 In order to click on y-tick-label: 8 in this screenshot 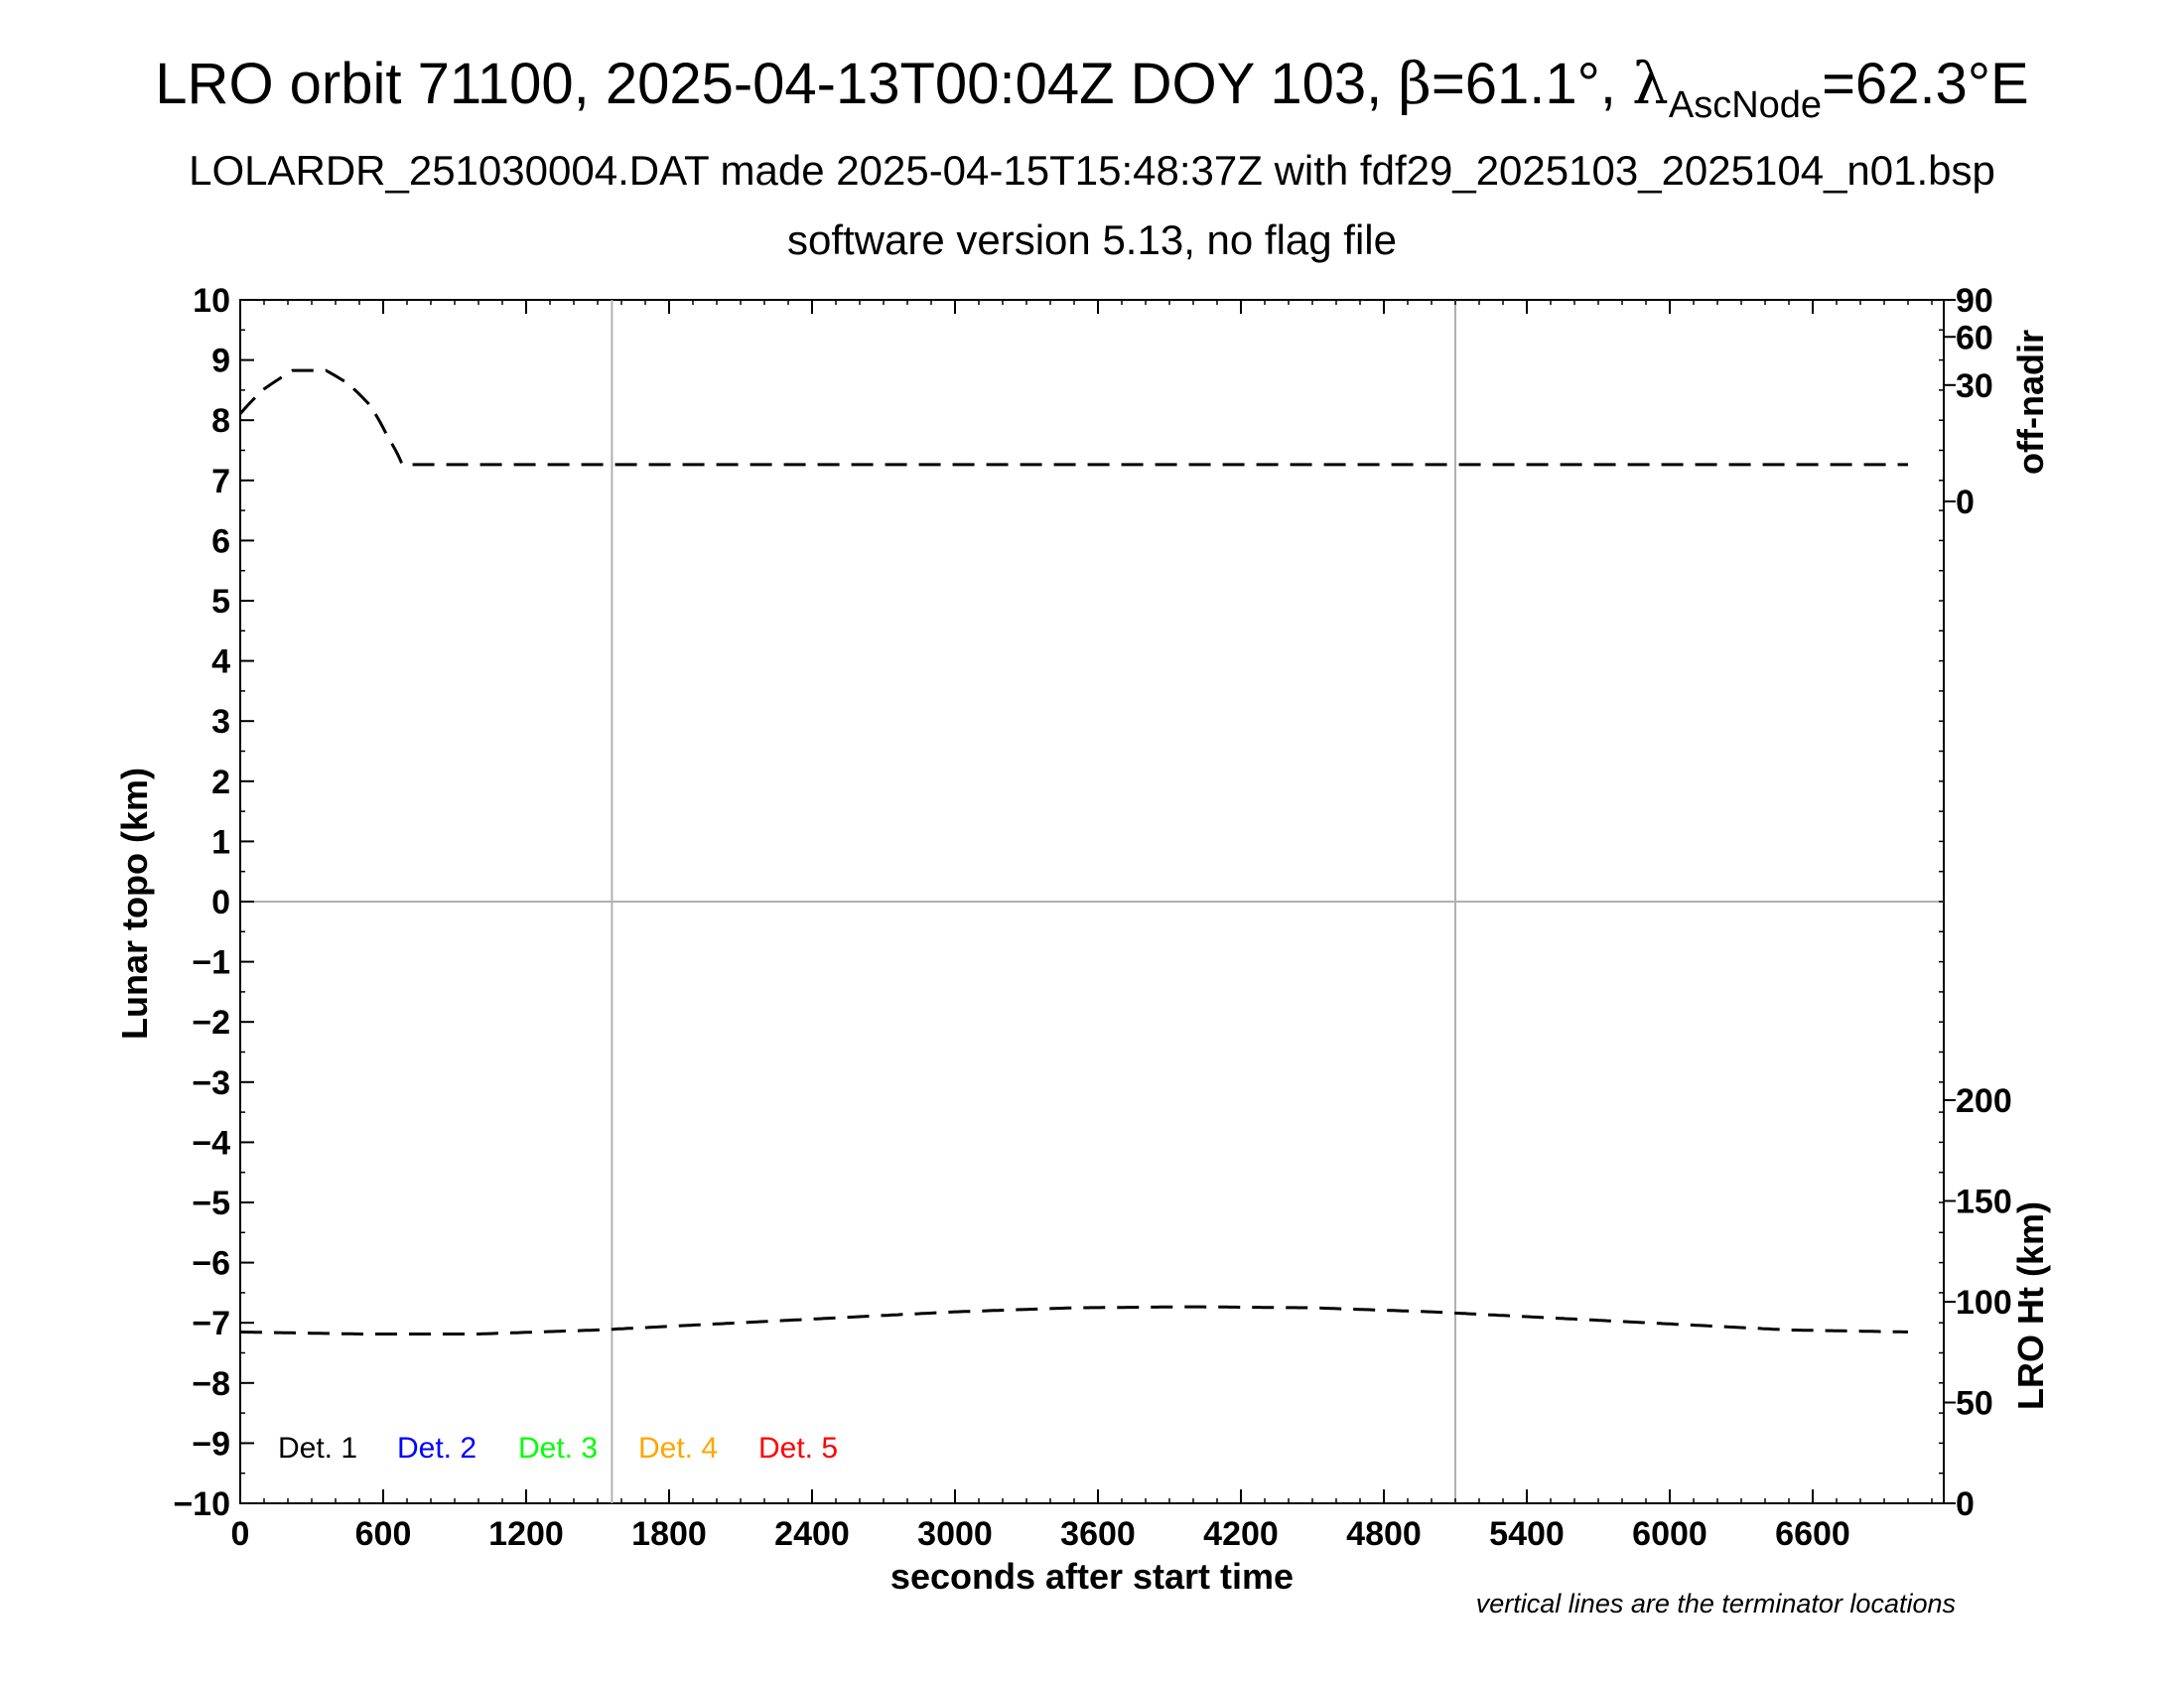, I will do `click(220, 421)`.